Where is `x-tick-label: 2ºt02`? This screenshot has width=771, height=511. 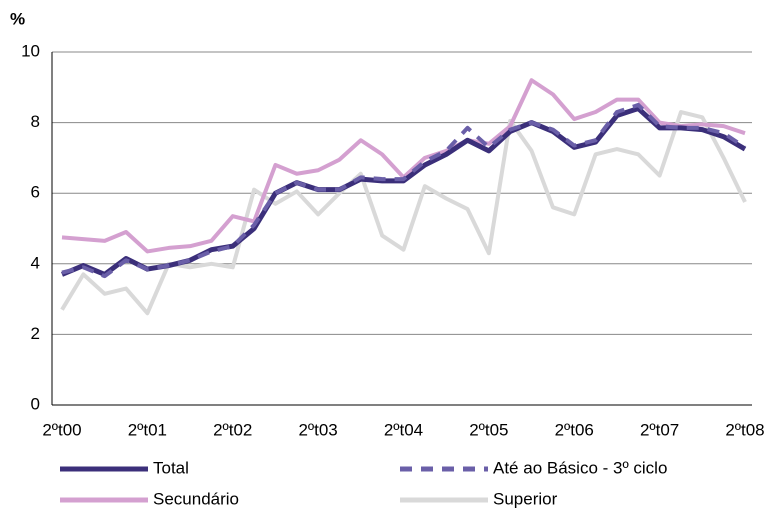
x-tick-label: 2ºt02 is located at coordinates (232, 429).